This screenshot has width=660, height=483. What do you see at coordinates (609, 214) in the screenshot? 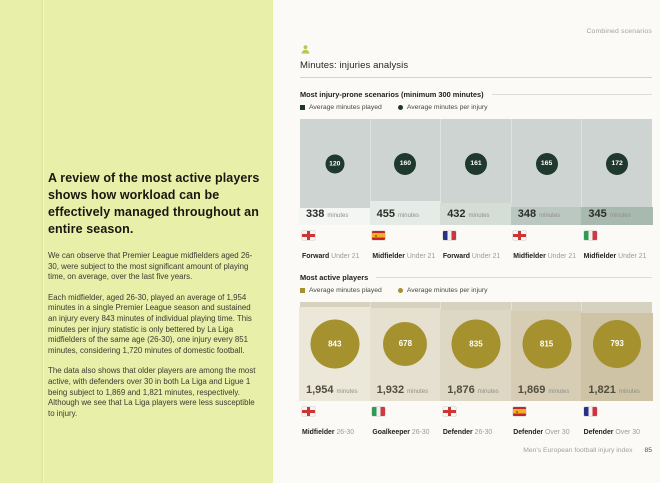
I see `minutes-played-value: 345 minutes` at bounding box center [609, 214].